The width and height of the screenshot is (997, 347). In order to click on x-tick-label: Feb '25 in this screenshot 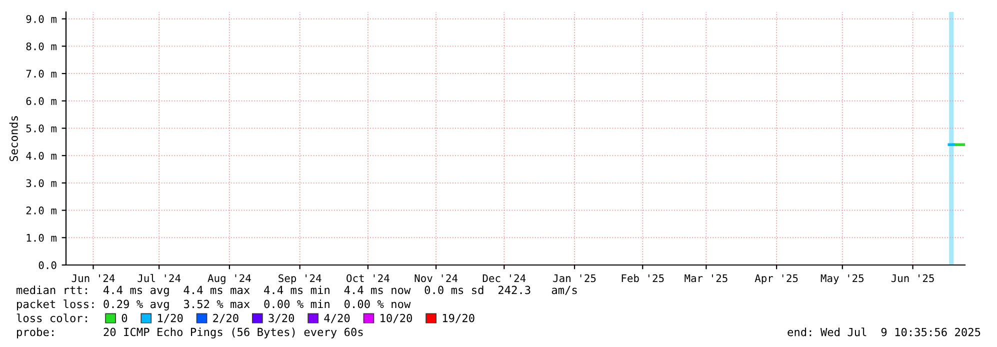, I will do `click(643, 278)`.